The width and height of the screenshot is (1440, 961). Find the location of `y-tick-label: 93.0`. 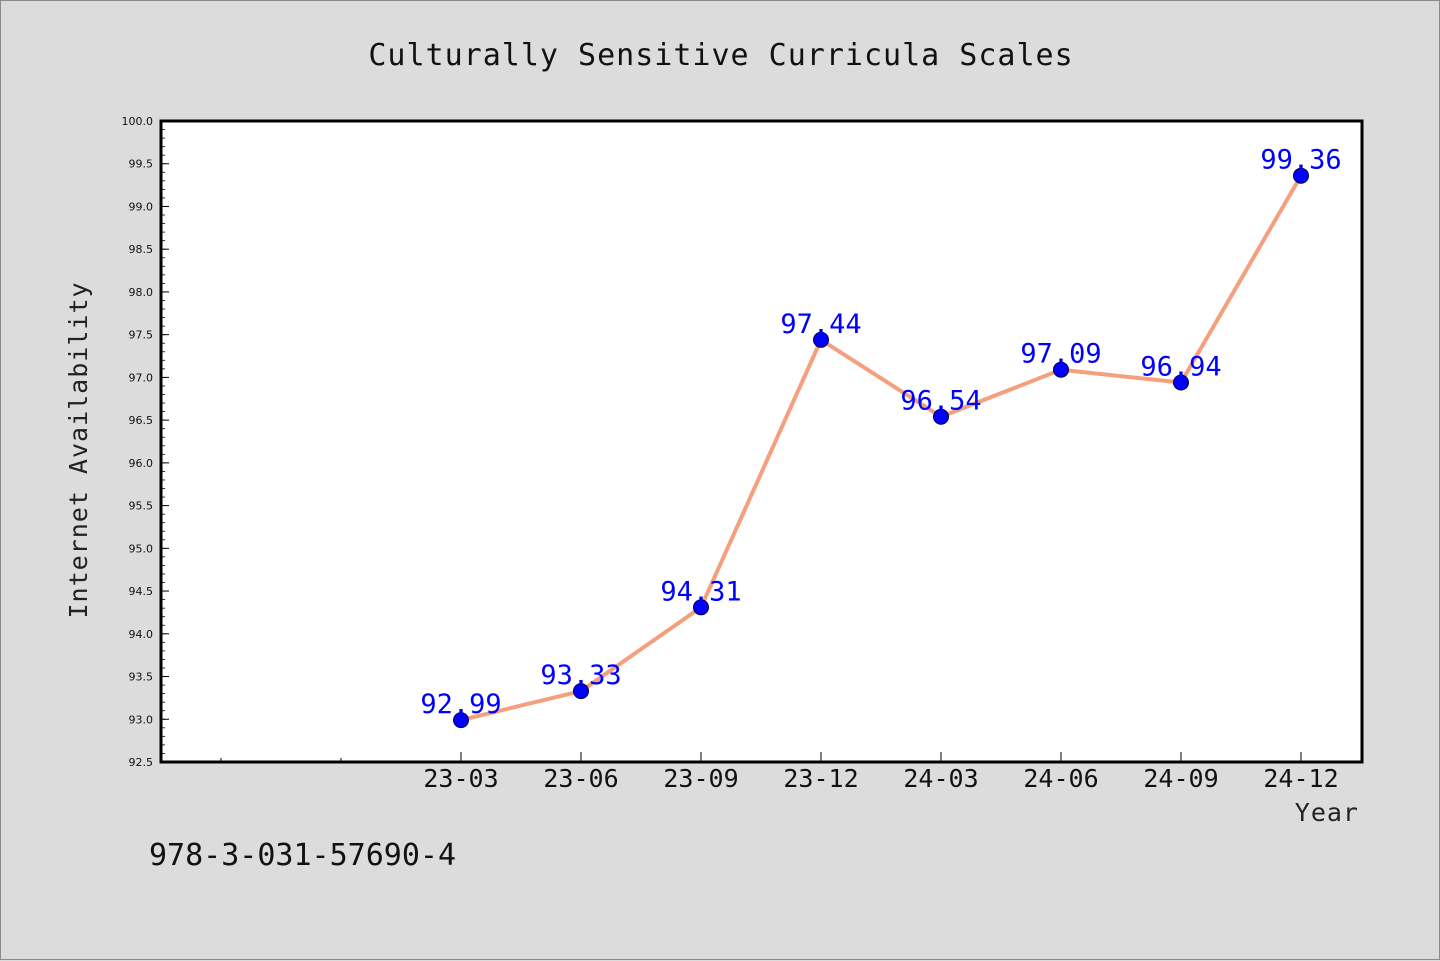

y-tick-label: 93.0 is located at coordinates (141, 719).